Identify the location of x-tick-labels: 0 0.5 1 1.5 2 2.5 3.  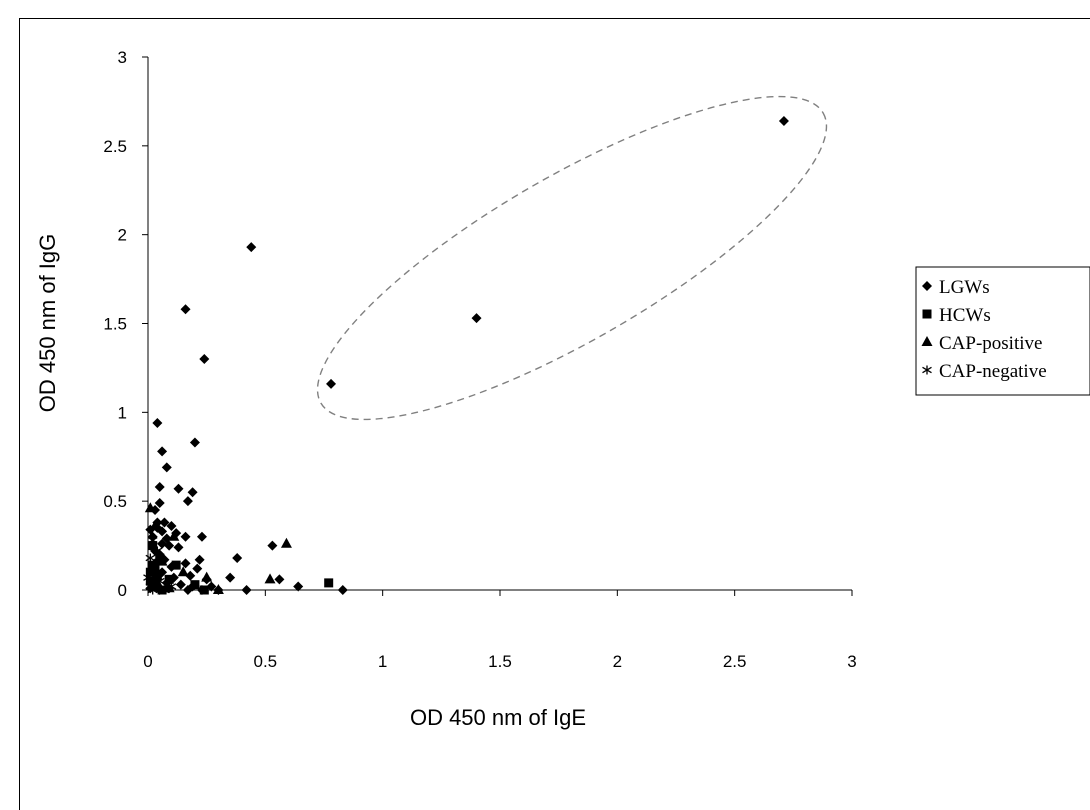
(499, 661).